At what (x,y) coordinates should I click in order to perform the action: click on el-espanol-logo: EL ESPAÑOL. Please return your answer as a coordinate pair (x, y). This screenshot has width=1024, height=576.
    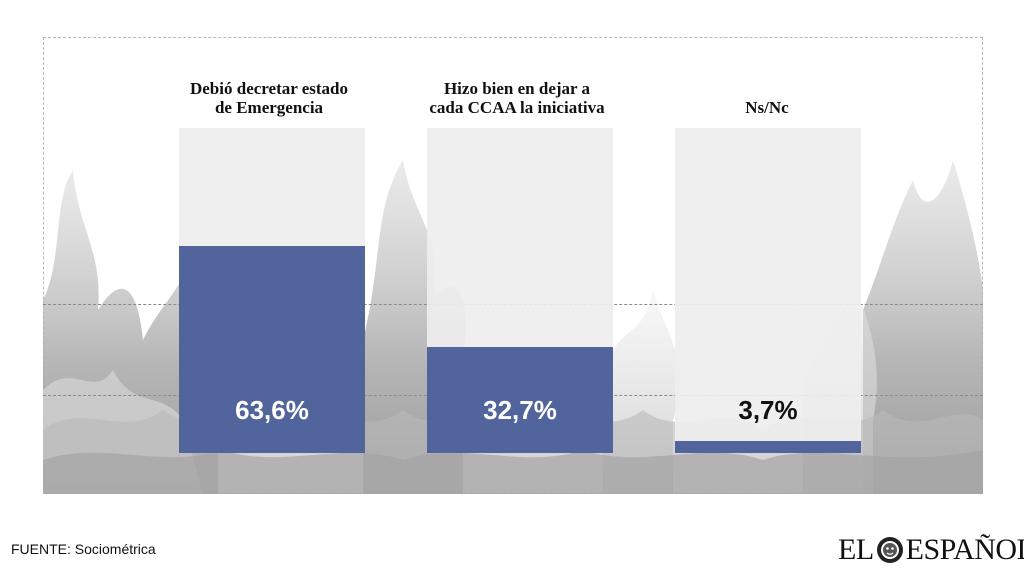
    Looking at the image, I should click on (931, 550).